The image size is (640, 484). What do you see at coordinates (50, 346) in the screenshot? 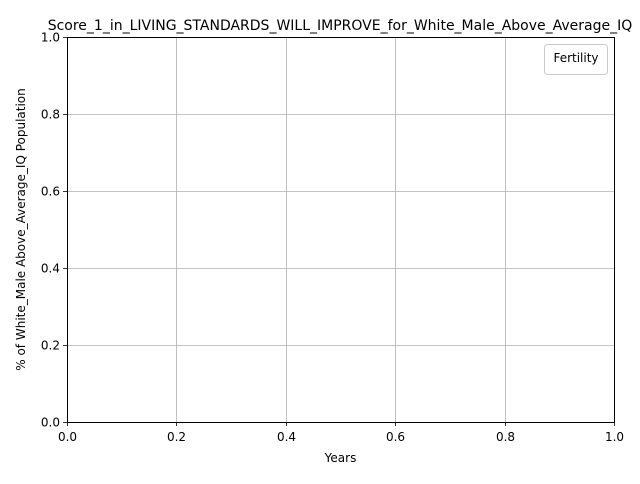
I see `y-tick-label: 0.2` at bounding box center [50, 346].